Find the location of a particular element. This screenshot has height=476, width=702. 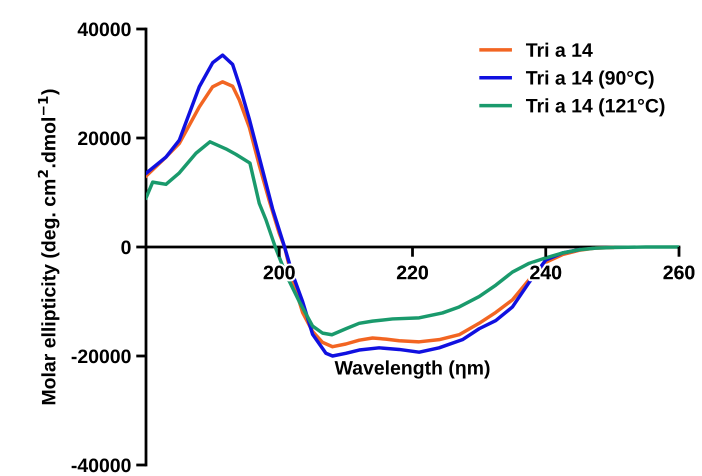

legend-label: Tri a 14 is located at coordinates (559, 49).